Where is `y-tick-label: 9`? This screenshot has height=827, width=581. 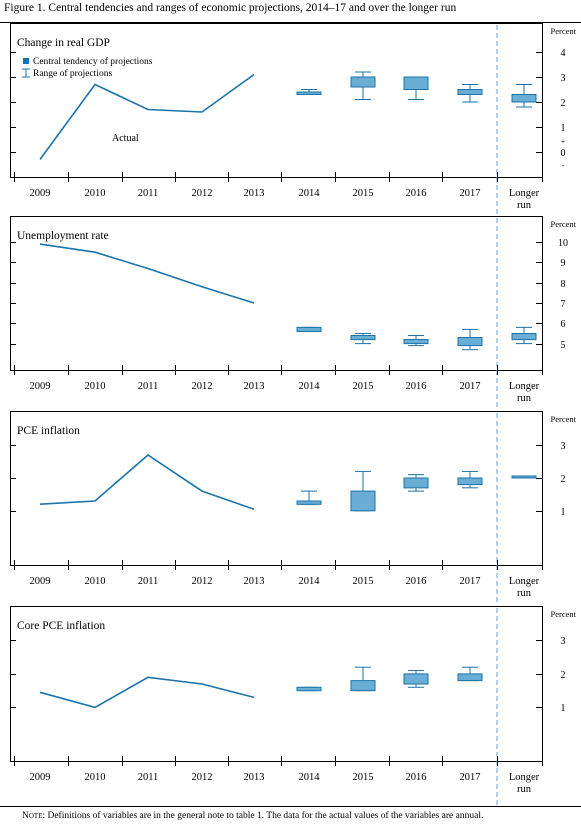 y-tick-label: 9 is located at coordinates (563, 263).